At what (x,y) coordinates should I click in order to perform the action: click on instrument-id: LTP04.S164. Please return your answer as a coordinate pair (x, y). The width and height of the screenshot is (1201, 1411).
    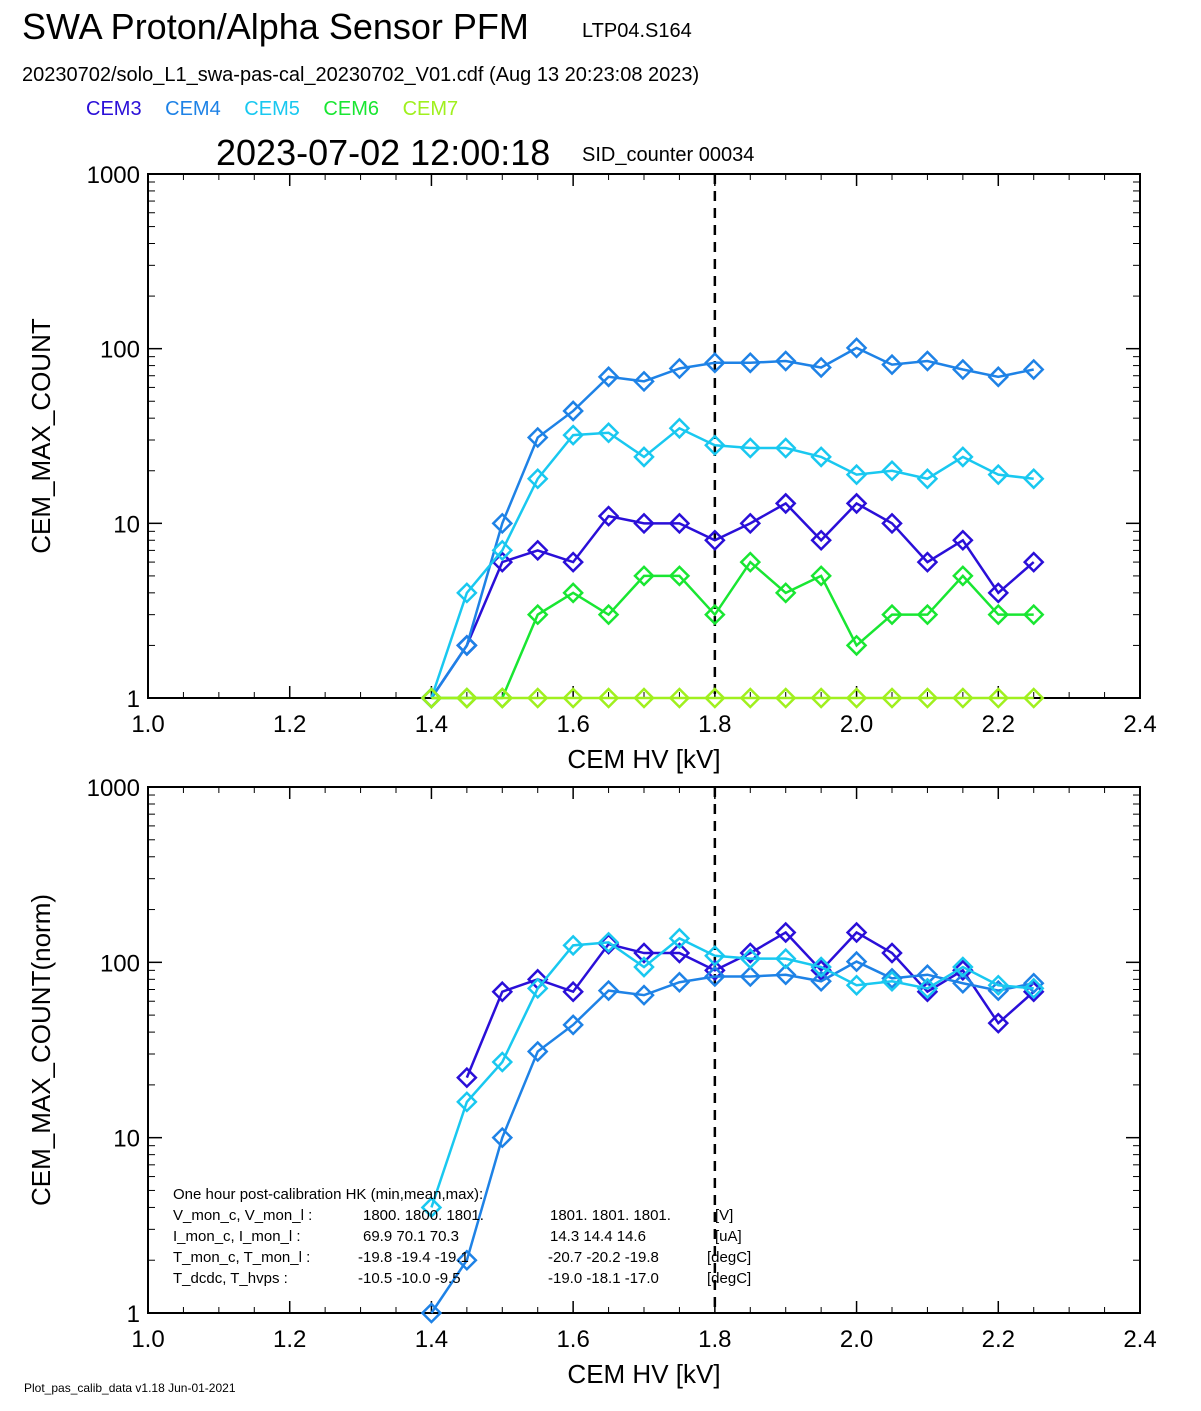
    Looking at the image, I should click on (637, 31).